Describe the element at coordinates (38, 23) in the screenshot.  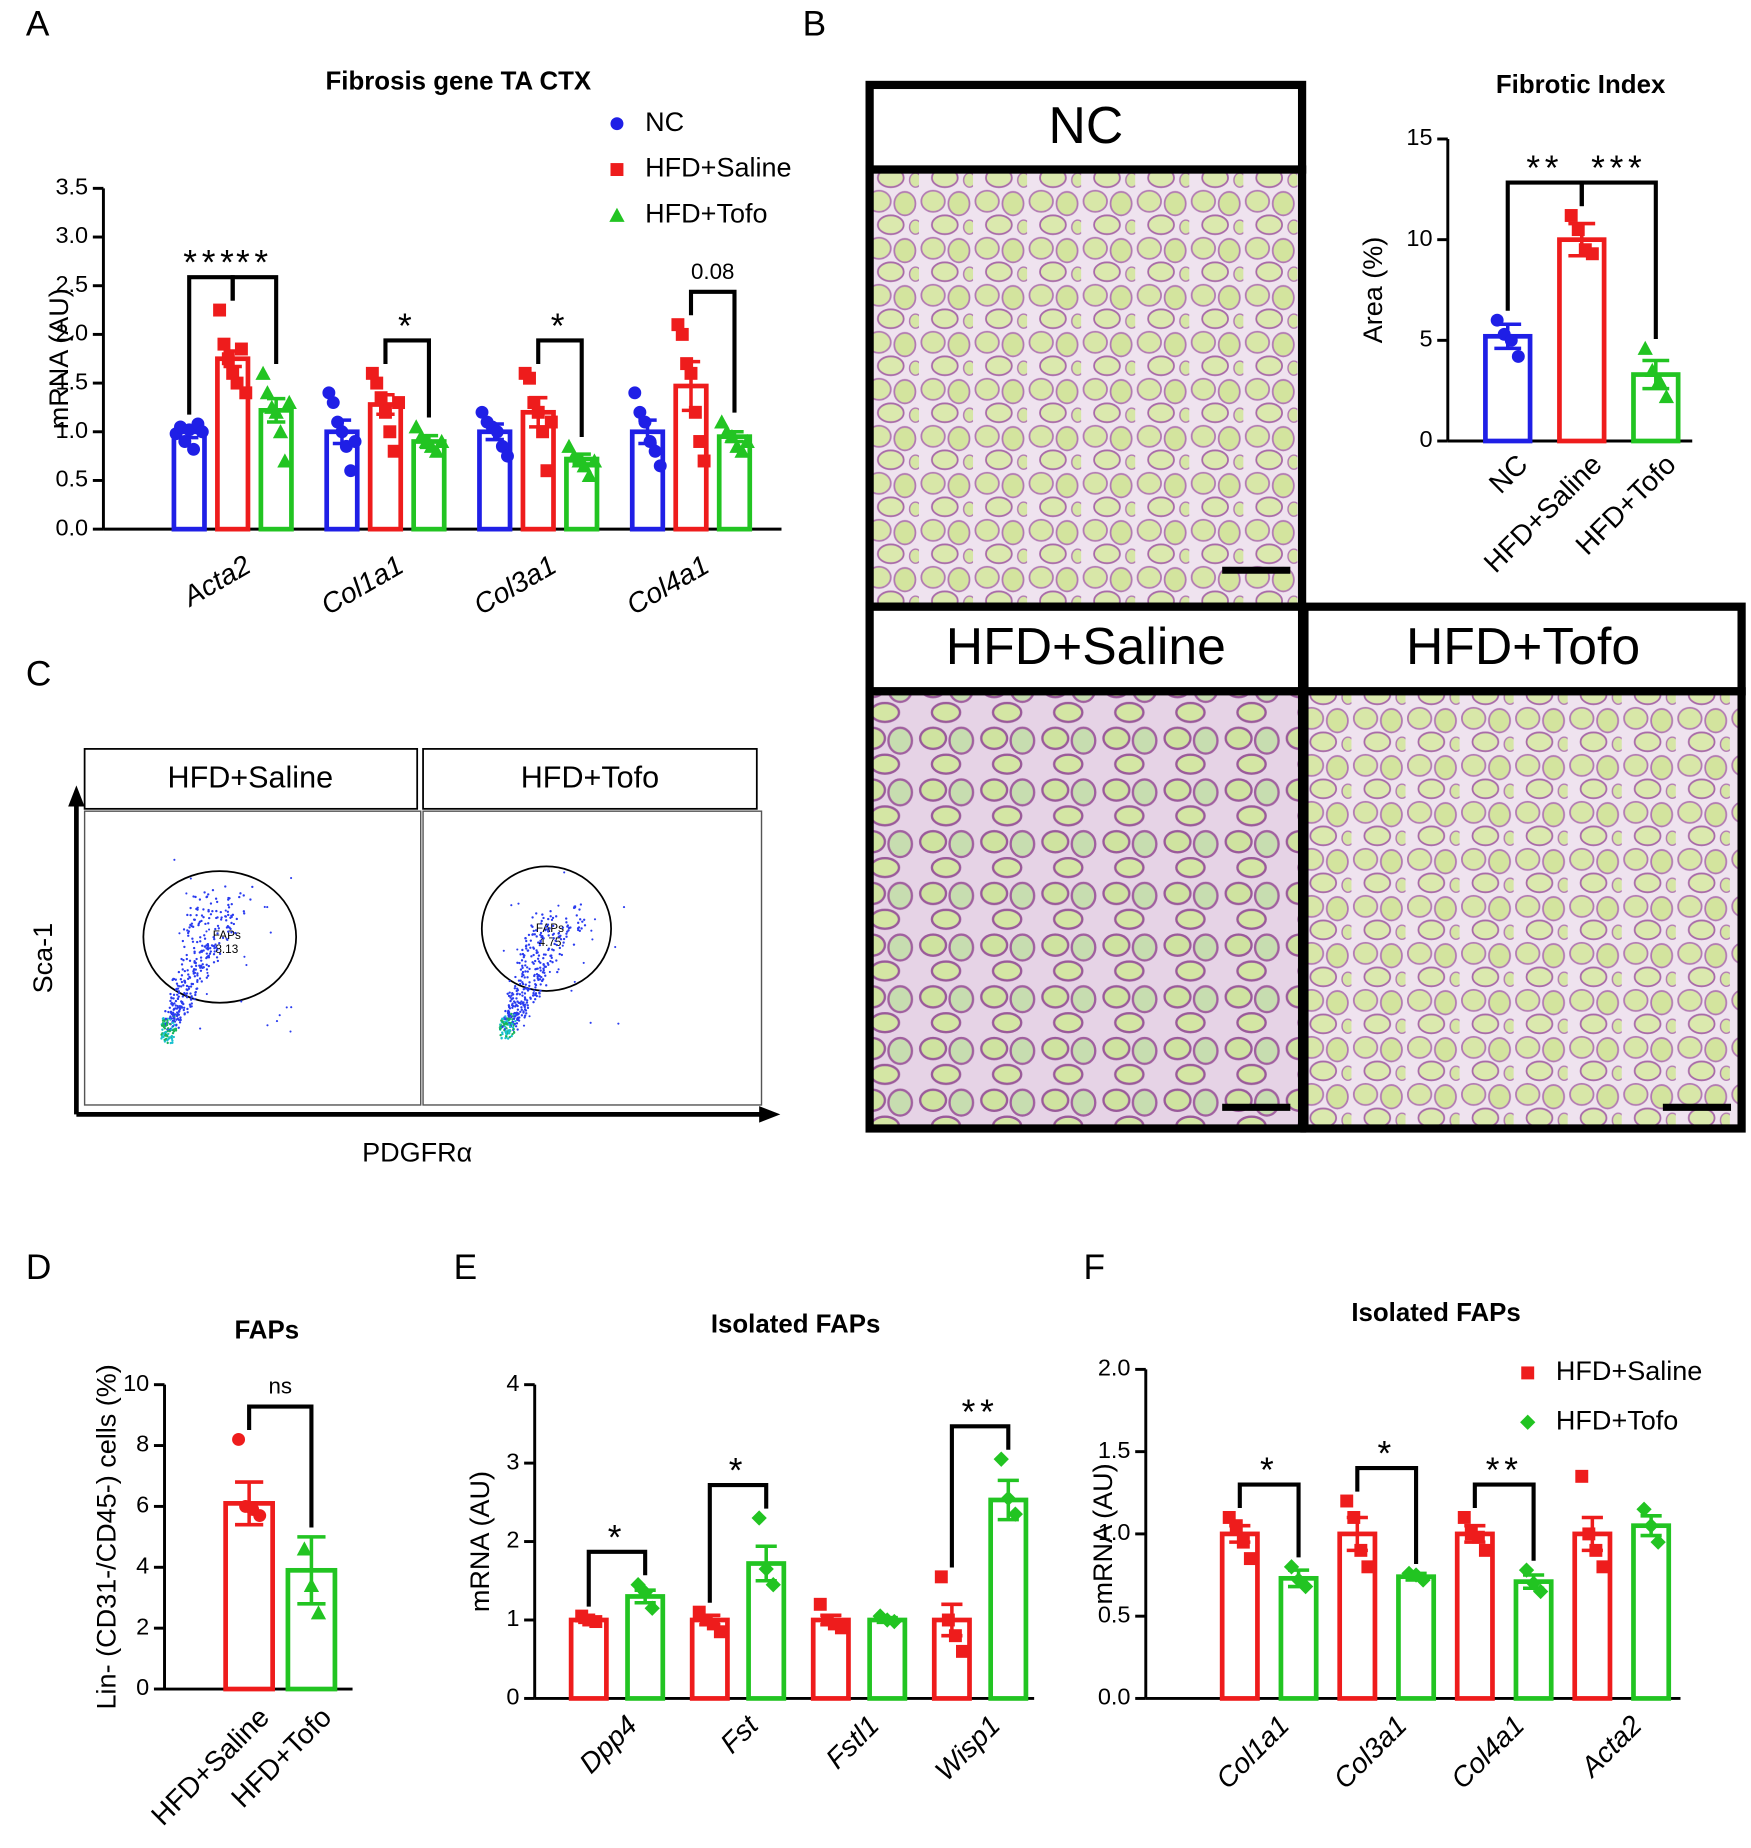
I see `panel-letter: A` at that location.